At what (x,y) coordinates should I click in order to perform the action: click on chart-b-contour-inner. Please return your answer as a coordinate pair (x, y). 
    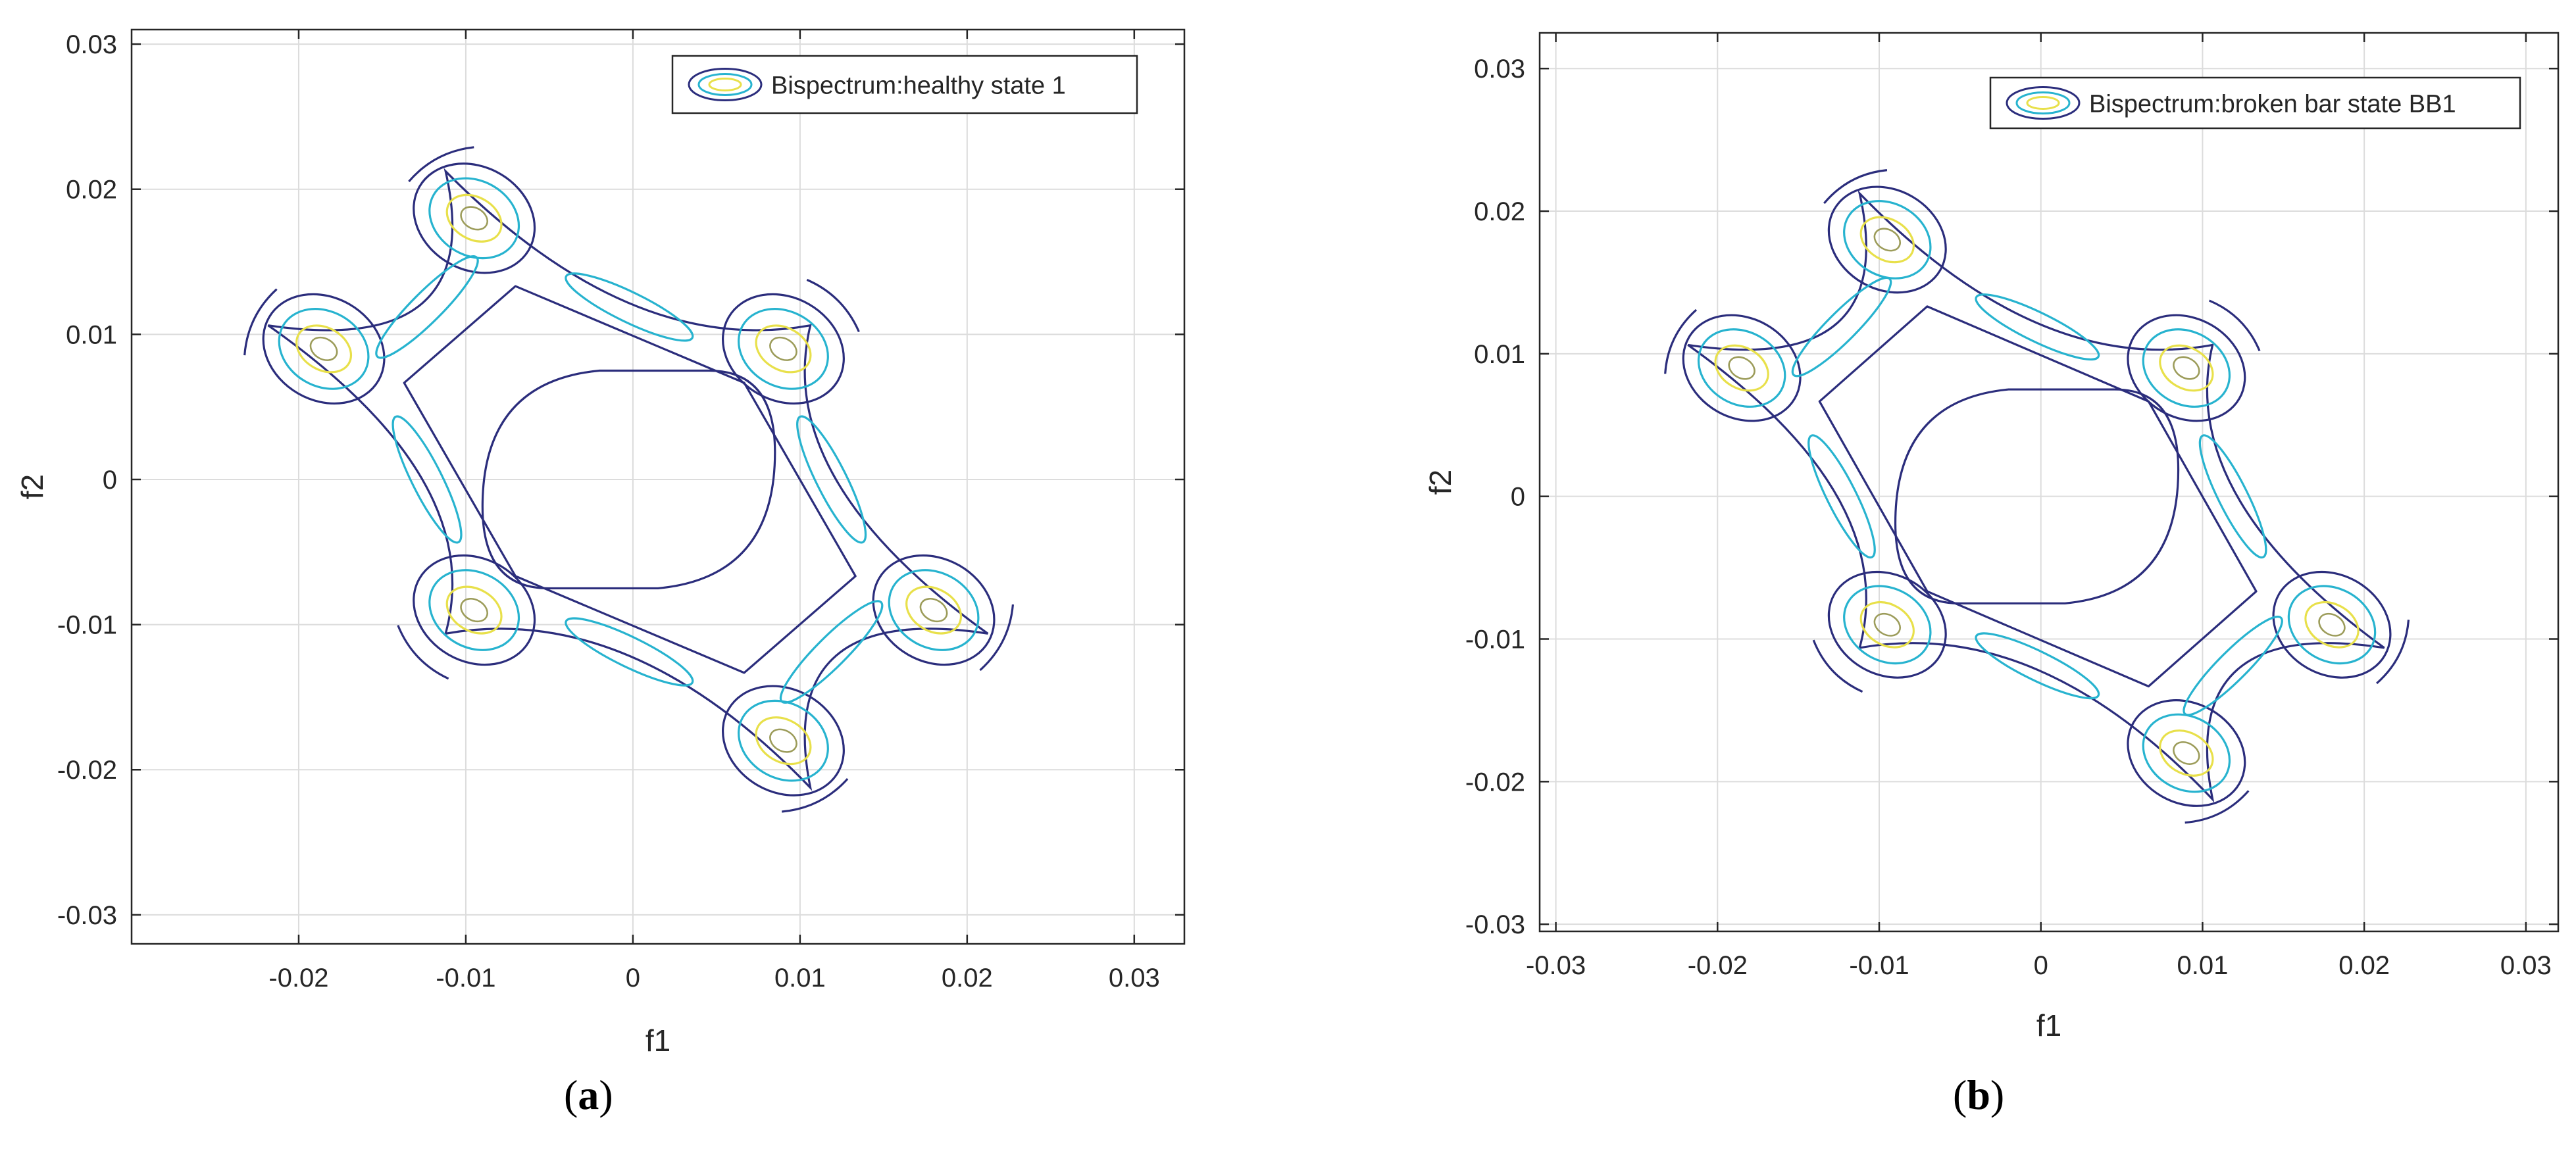
    Looking at the image, I should click on (2037, 496).